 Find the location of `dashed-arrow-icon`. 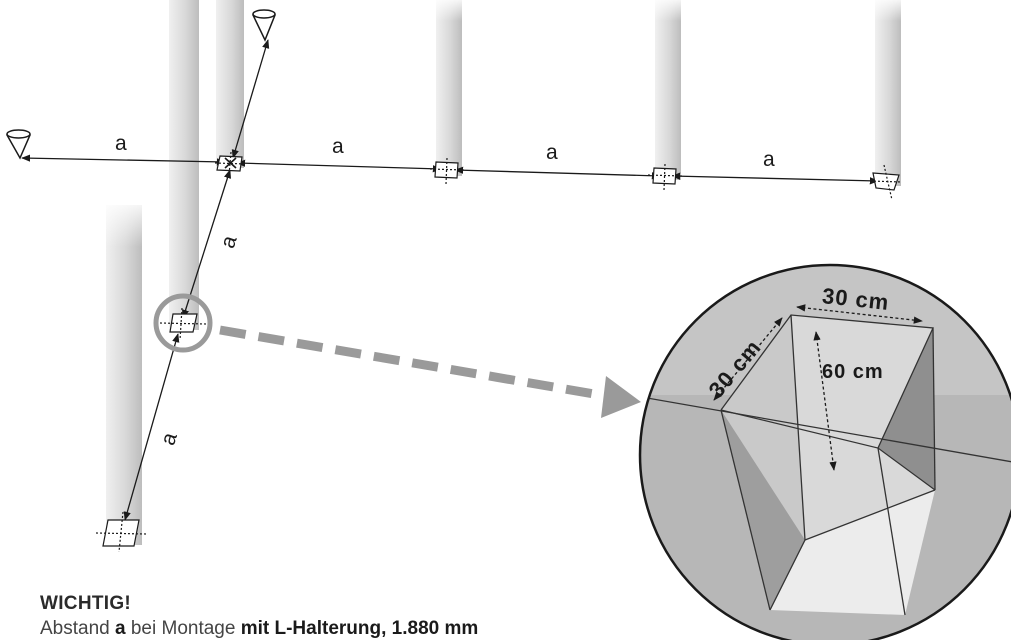

dashed-arrow-icon is located at coordinates (430, 371).